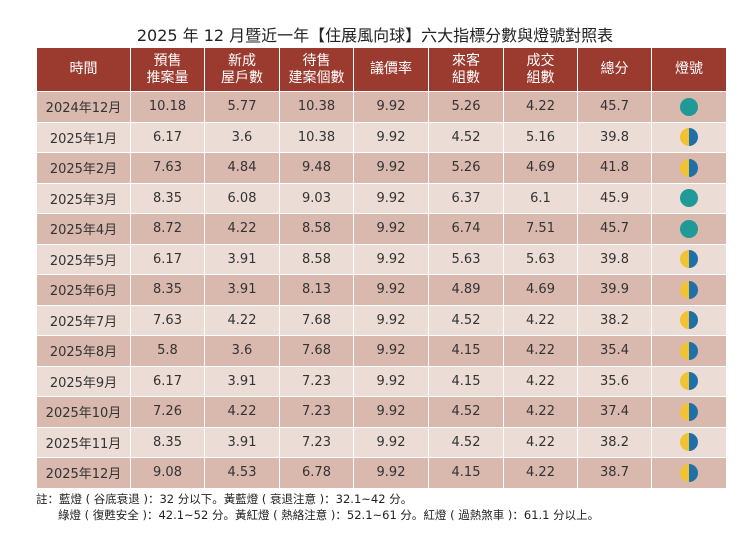 The height and width of the screenshot is (535, 750). What do you see at coordinates (614, 473) in the screenshot?
I see `table-cell: 38.7` at bounding box center [614, 473].